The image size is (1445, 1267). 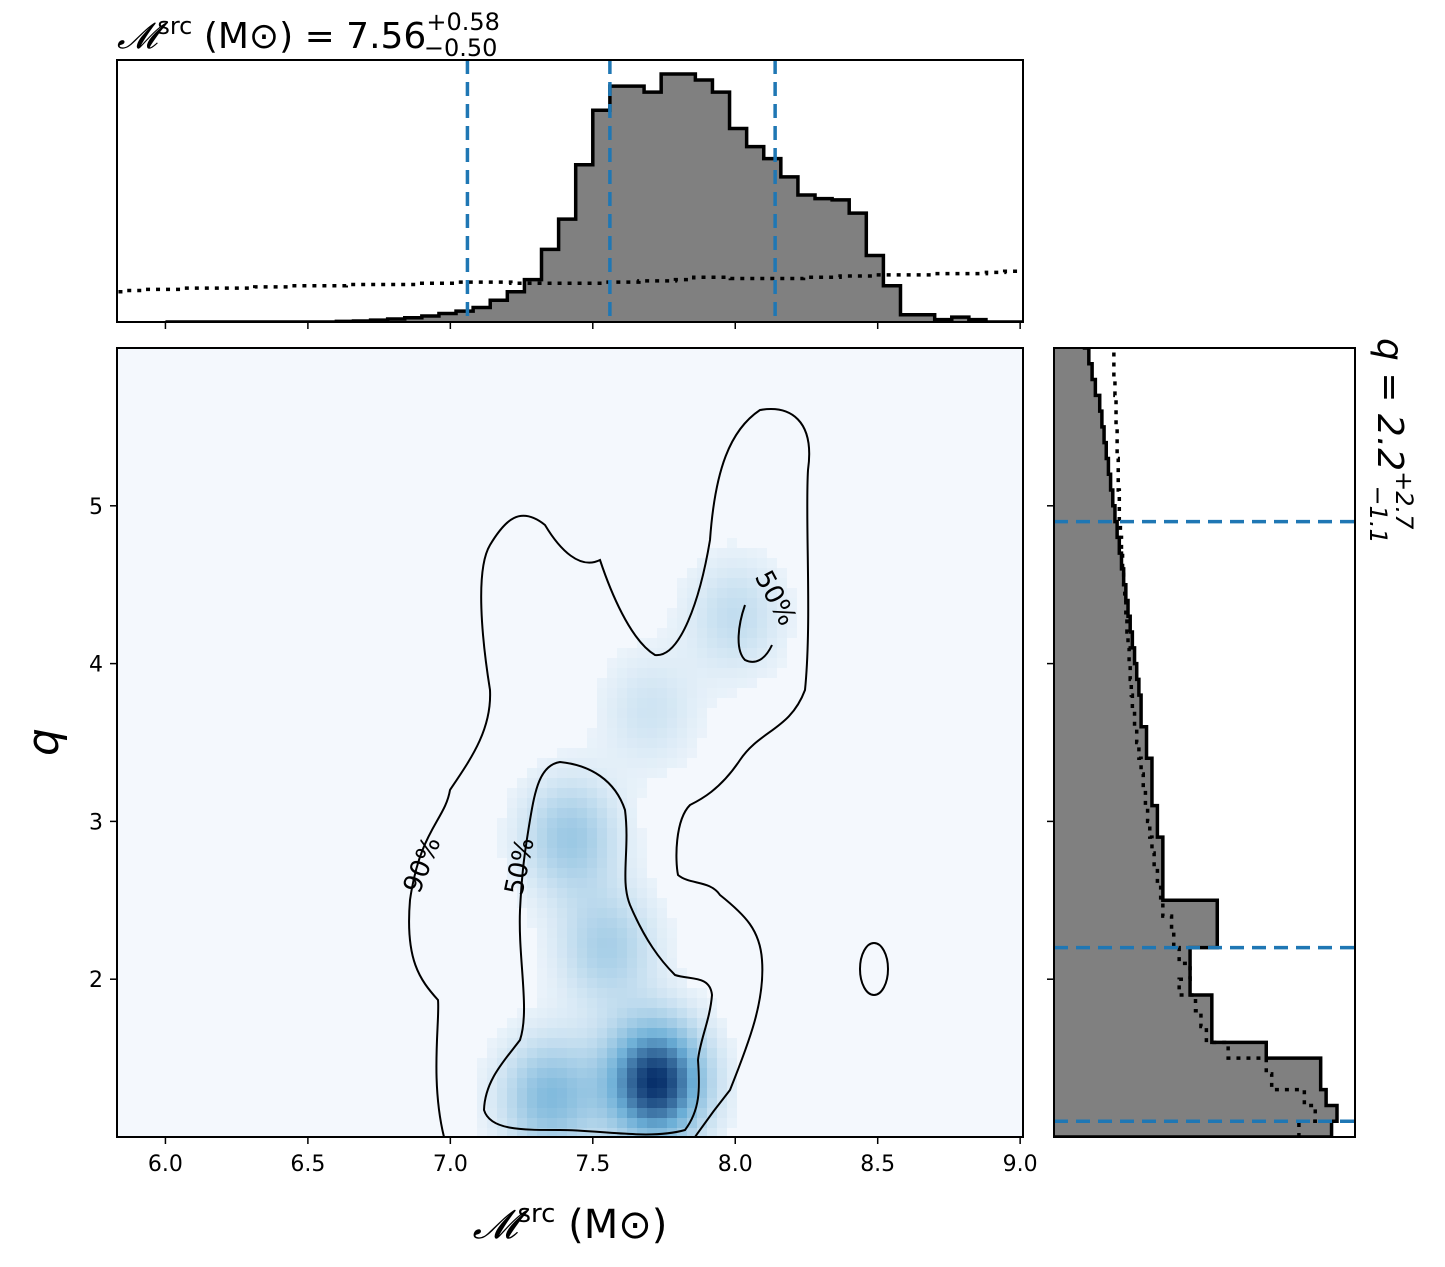 I want to click on contour-50-main, so click(x=598, y=948).